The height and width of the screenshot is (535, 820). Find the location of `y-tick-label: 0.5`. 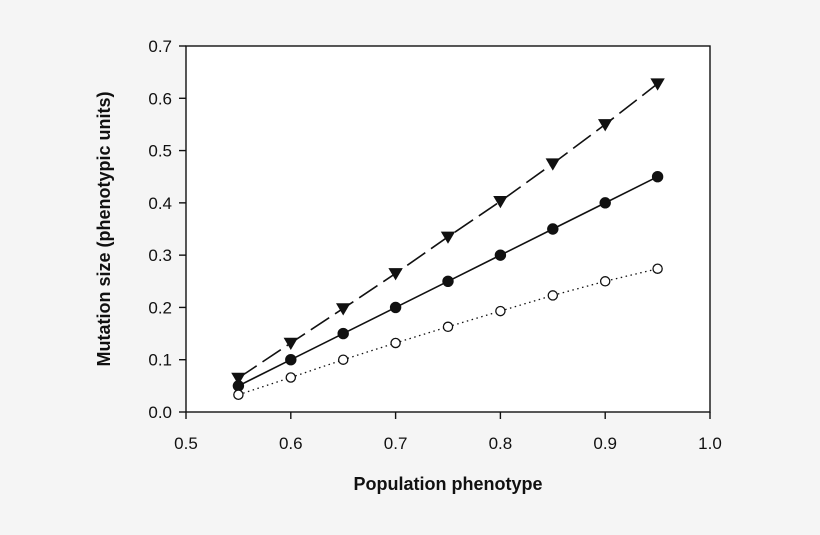

y-tick-label: 0.5 is located at coordinates (160, 151).